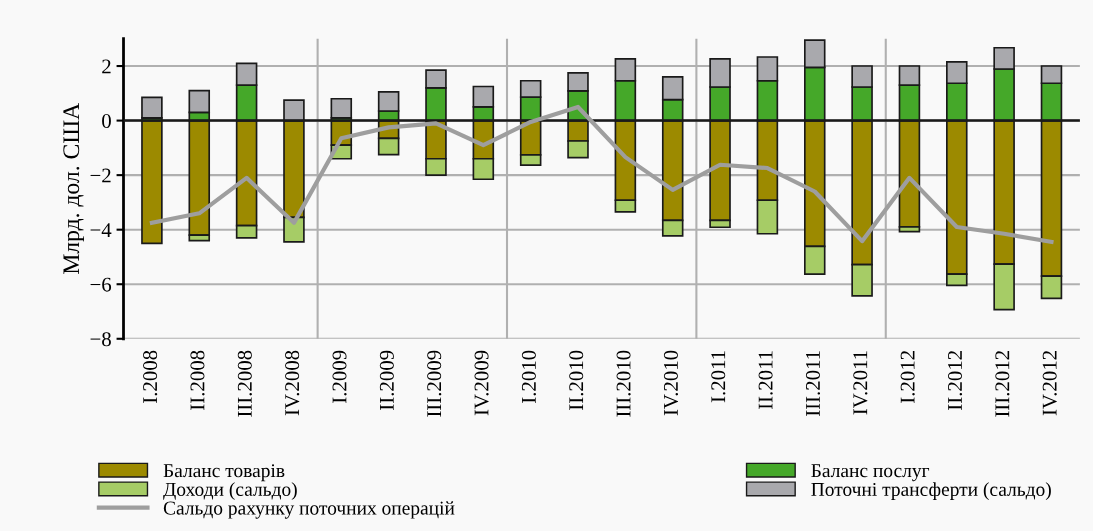 This screenshot has width=1093, height=531. I want to click on y-tick-label: −4, so click(101, 230).